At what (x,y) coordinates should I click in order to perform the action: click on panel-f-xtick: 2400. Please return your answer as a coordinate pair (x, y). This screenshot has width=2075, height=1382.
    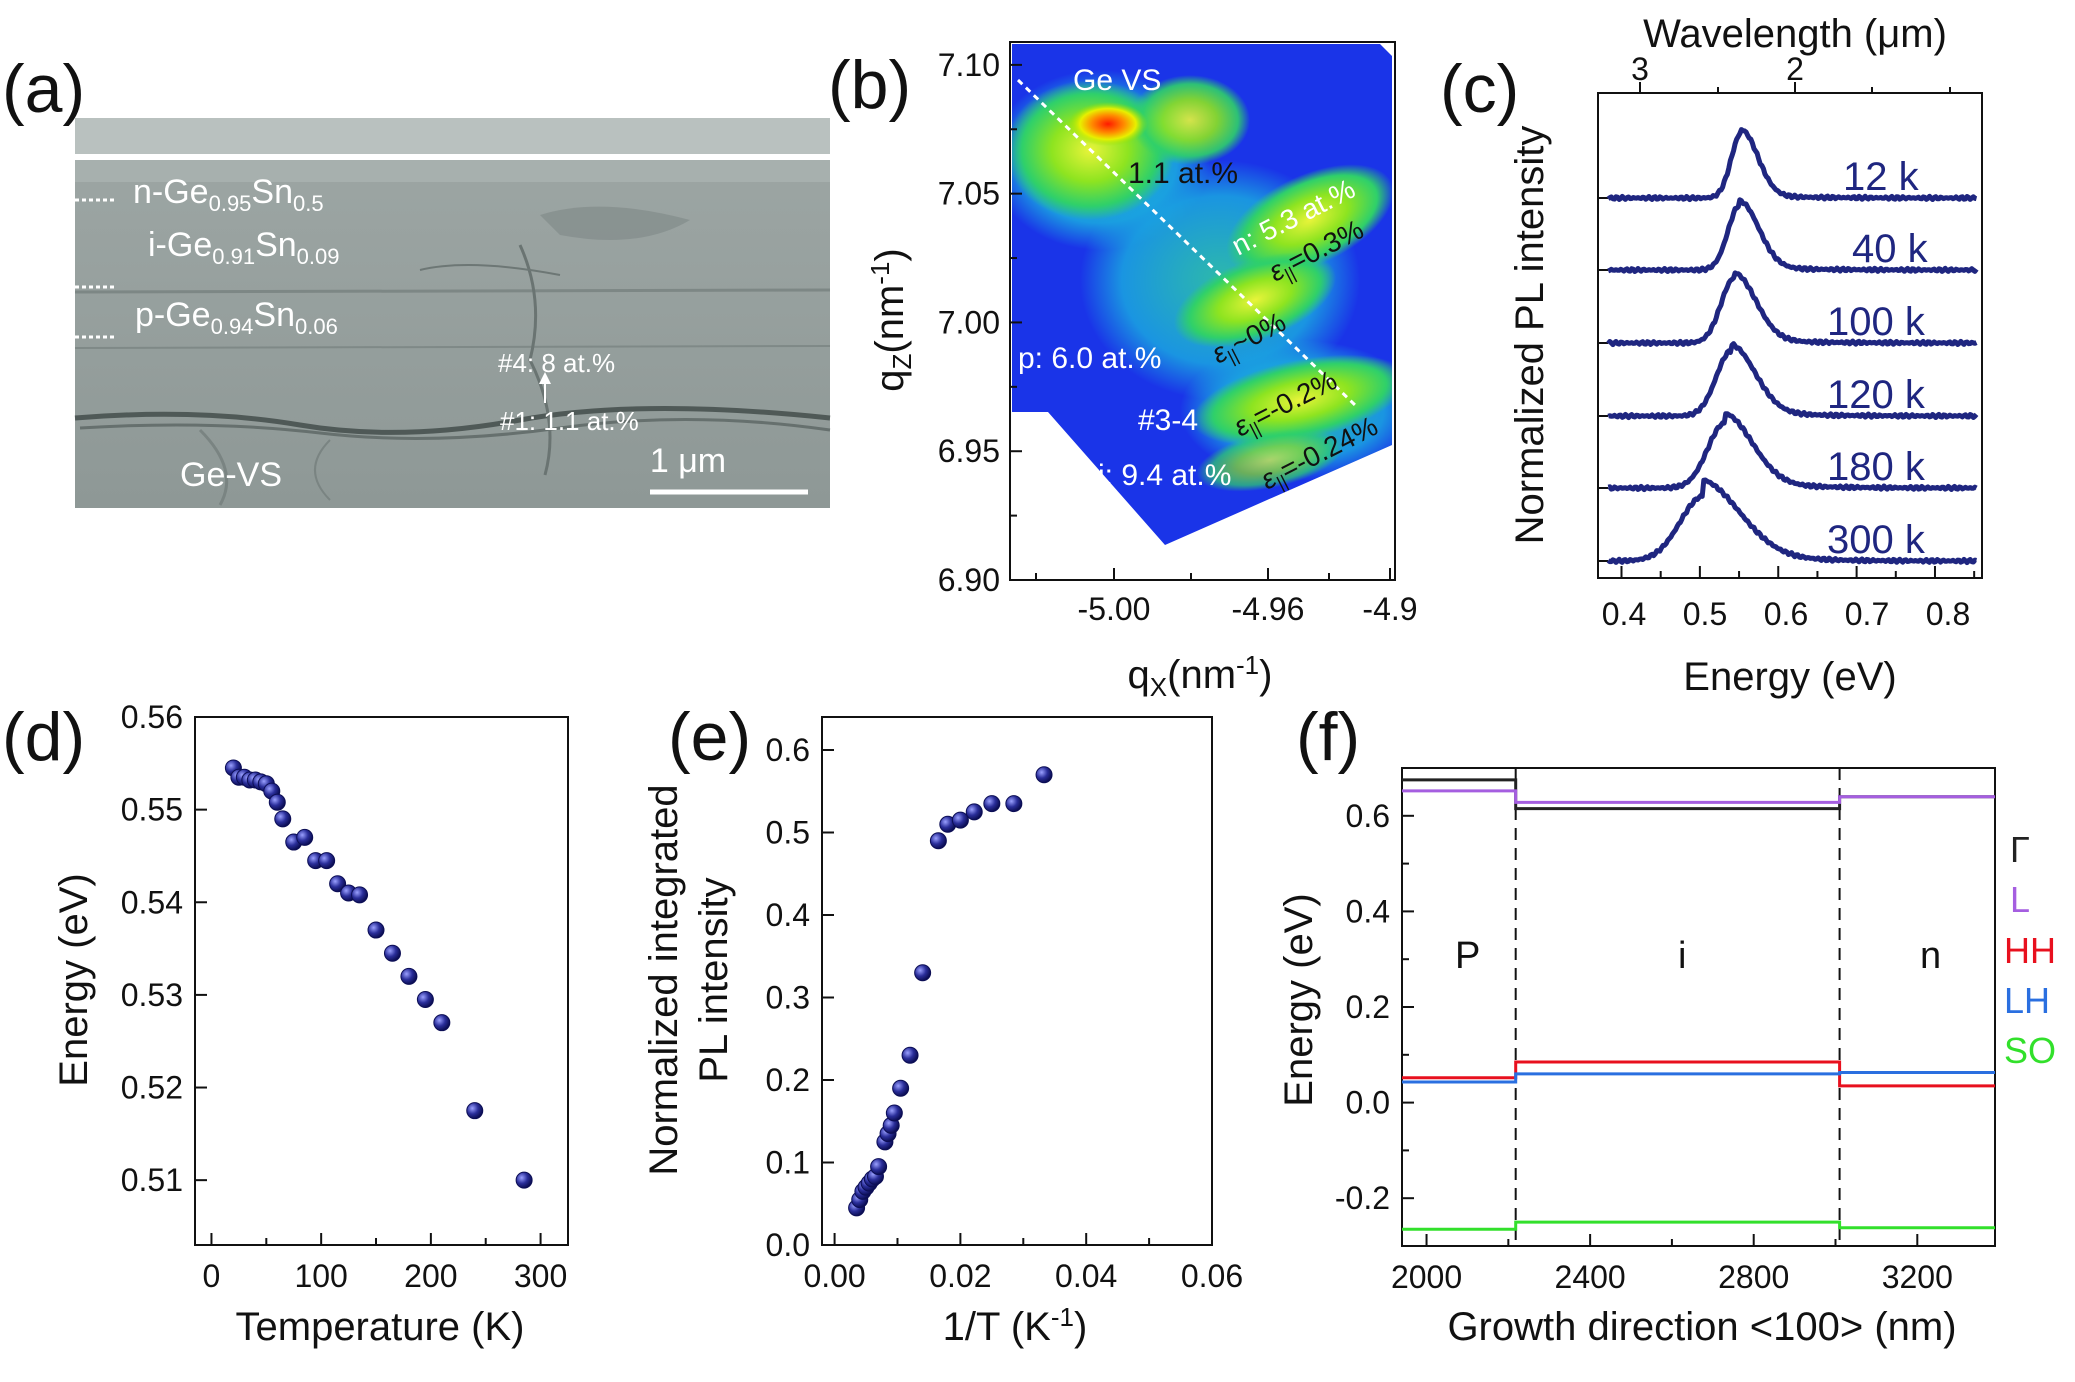
    Looking at the image, I should click on (1590, 1277).